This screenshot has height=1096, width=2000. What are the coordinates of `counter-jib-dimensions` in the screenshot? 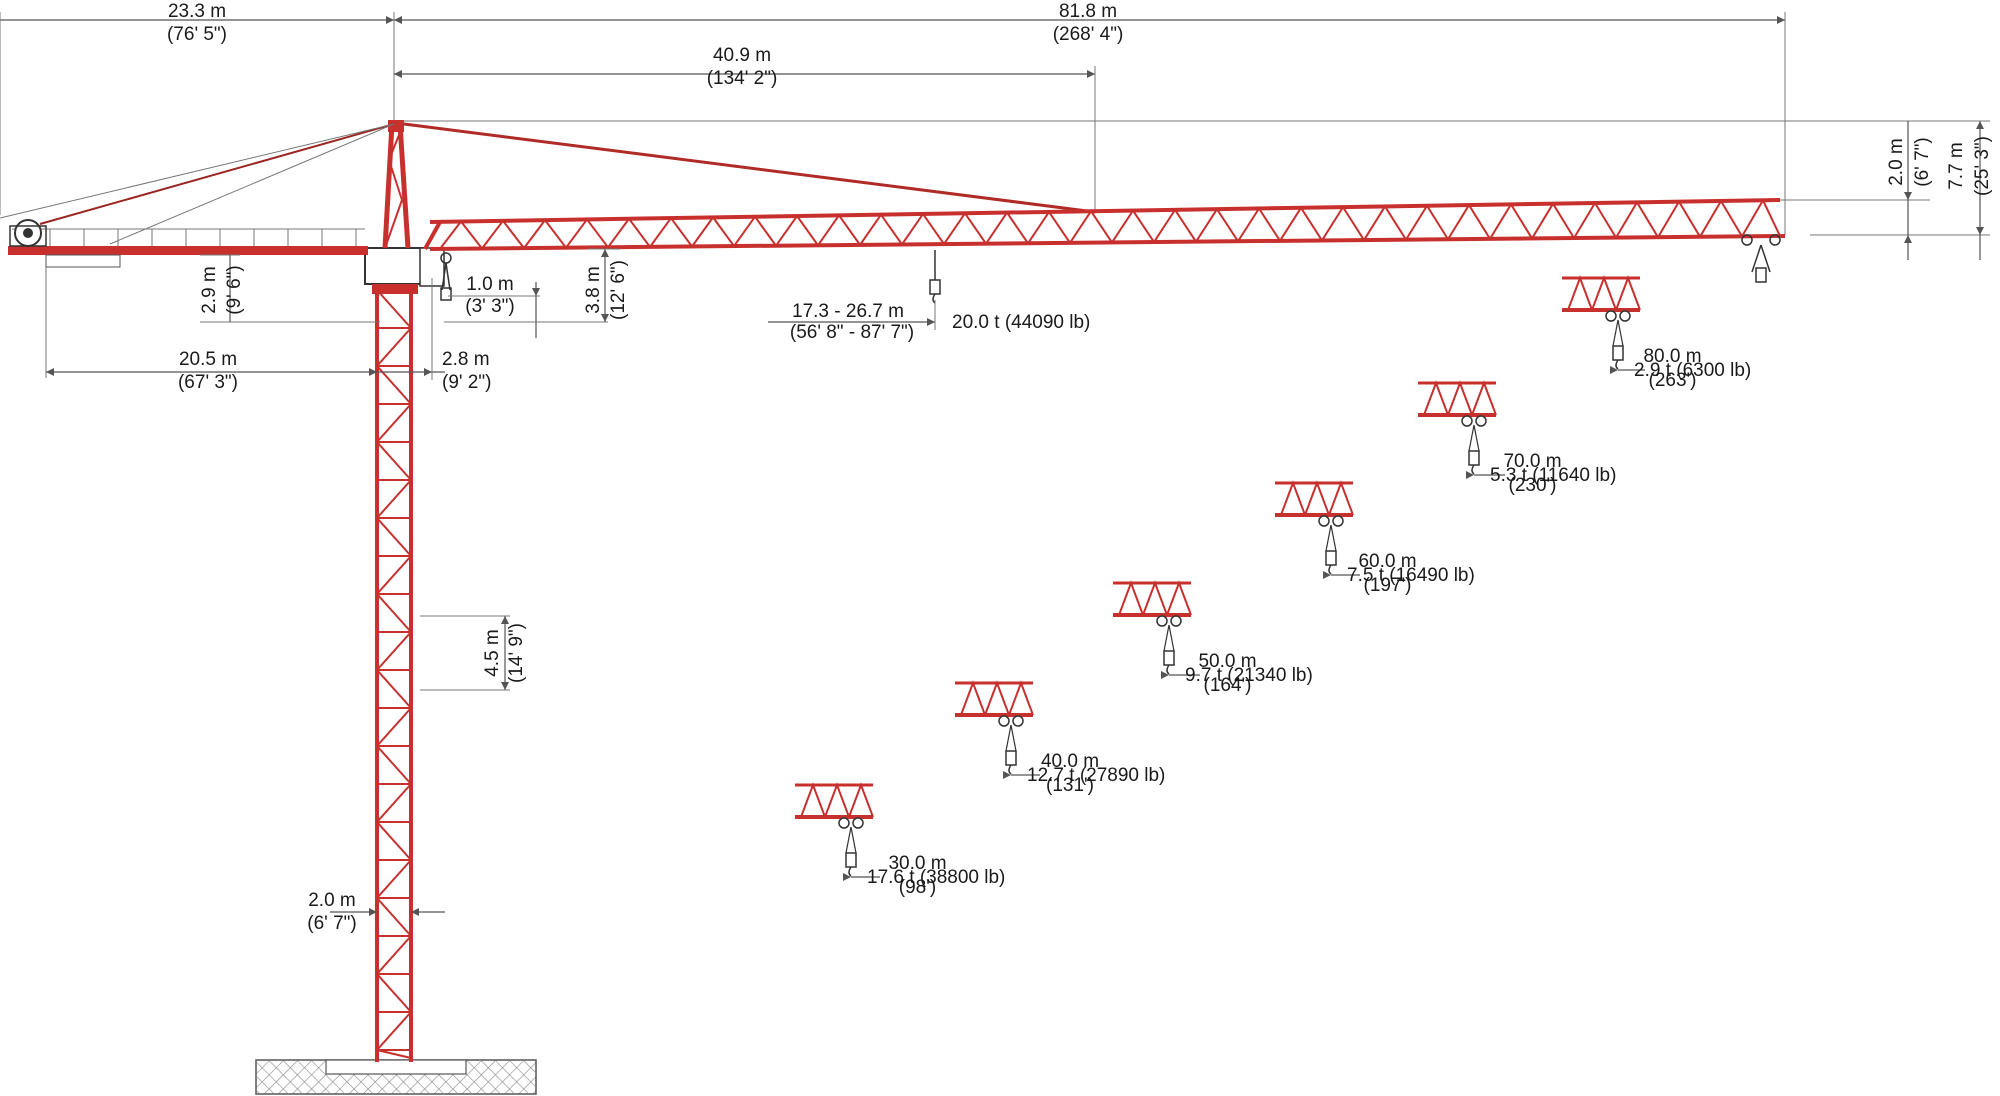 It's located at (245, 317).